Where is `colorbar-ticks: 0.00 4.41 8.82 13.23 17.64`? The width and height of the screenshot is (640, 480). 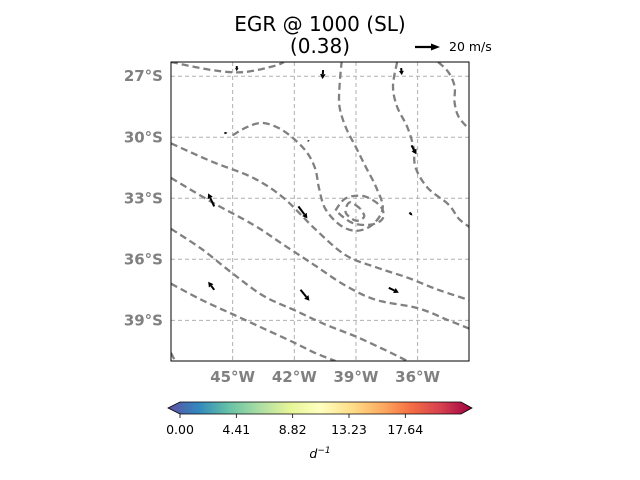 colorbar-ticks: 0.00 4.41 8.82 13.23 17.64 is located at coordinates (294, 425).